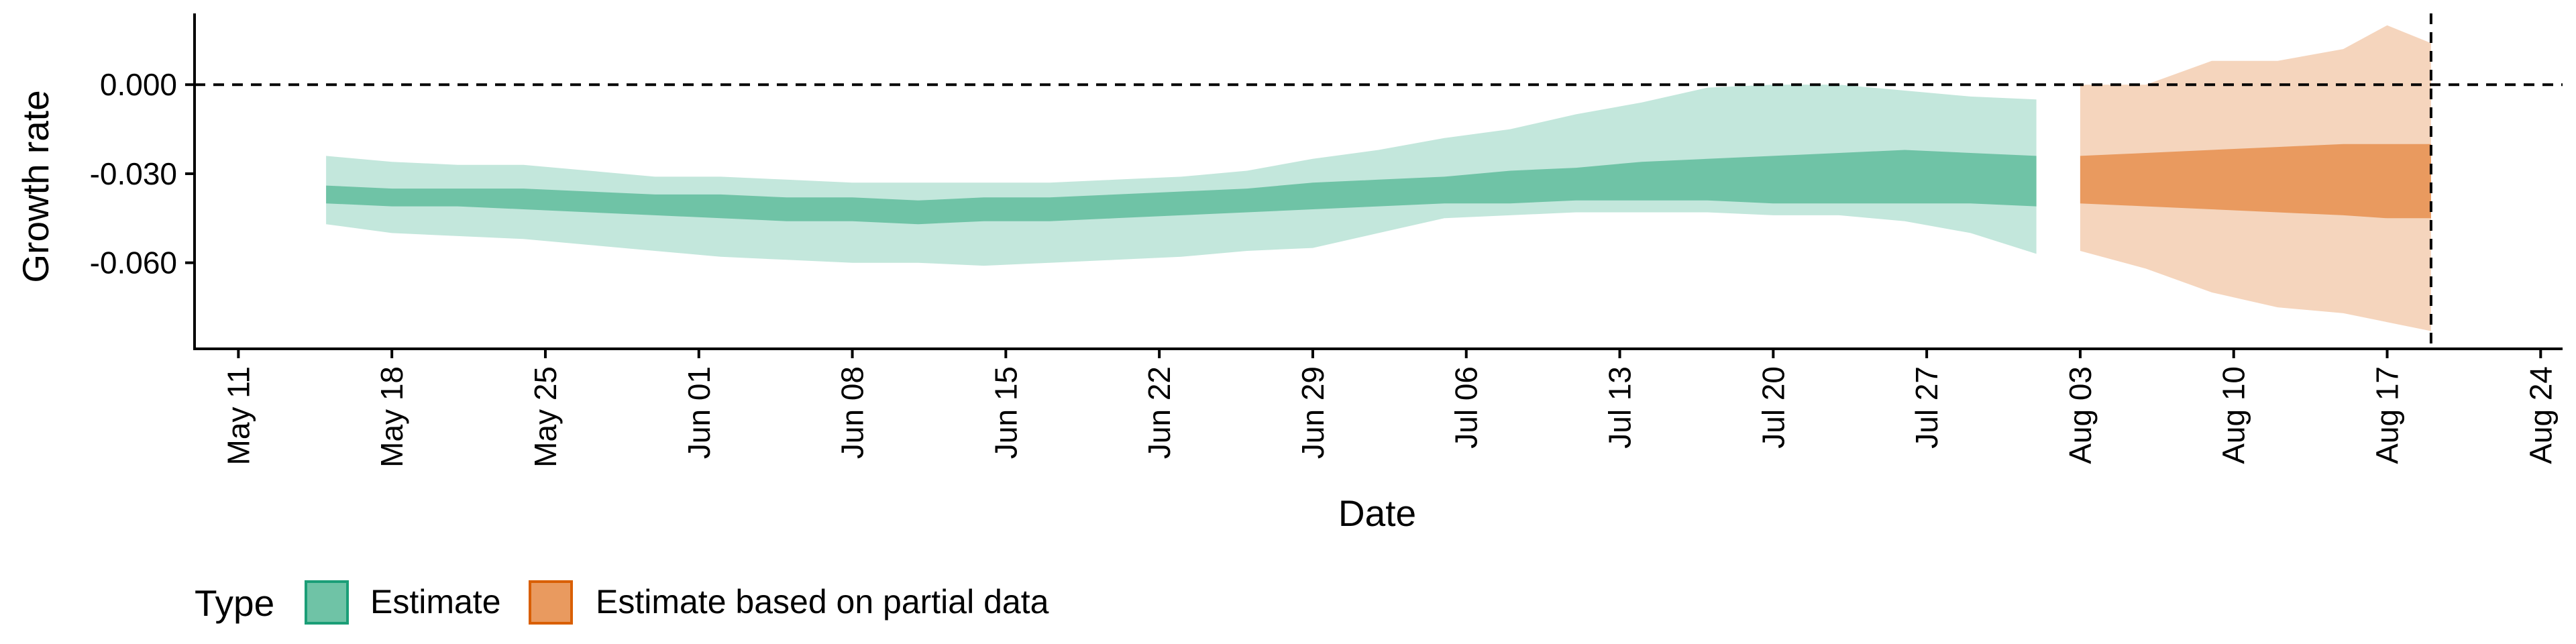 The width and height of the screenshot is (2576, 644). I want to click on y-tick-label: -0.060, so click(133, 263).